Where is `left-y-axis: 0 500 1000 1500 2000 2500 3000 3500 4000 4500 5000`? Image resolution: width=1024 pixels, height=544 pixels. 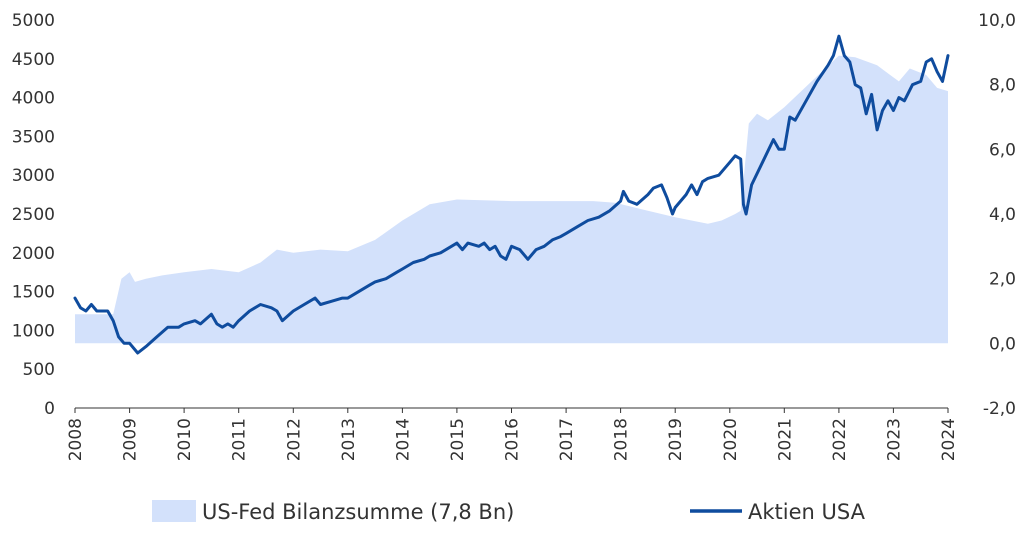 left-y-axis: 0 500 1000 1500 2000 2500 3000 3500 4000 4500 5000 is located at coordinates (33, 215).